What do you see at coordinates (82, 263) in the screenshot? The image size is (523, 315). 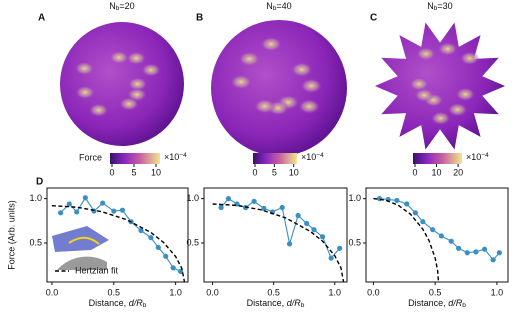 I see `inset-sphere` at bounding box center [82, 263].